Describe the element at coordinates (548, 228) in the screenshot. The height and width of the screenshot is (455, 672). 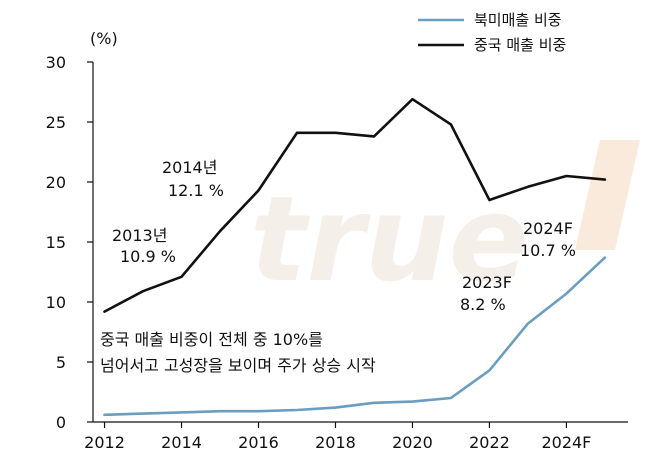
I see `annotation-2024-label: 2024F` at that location.